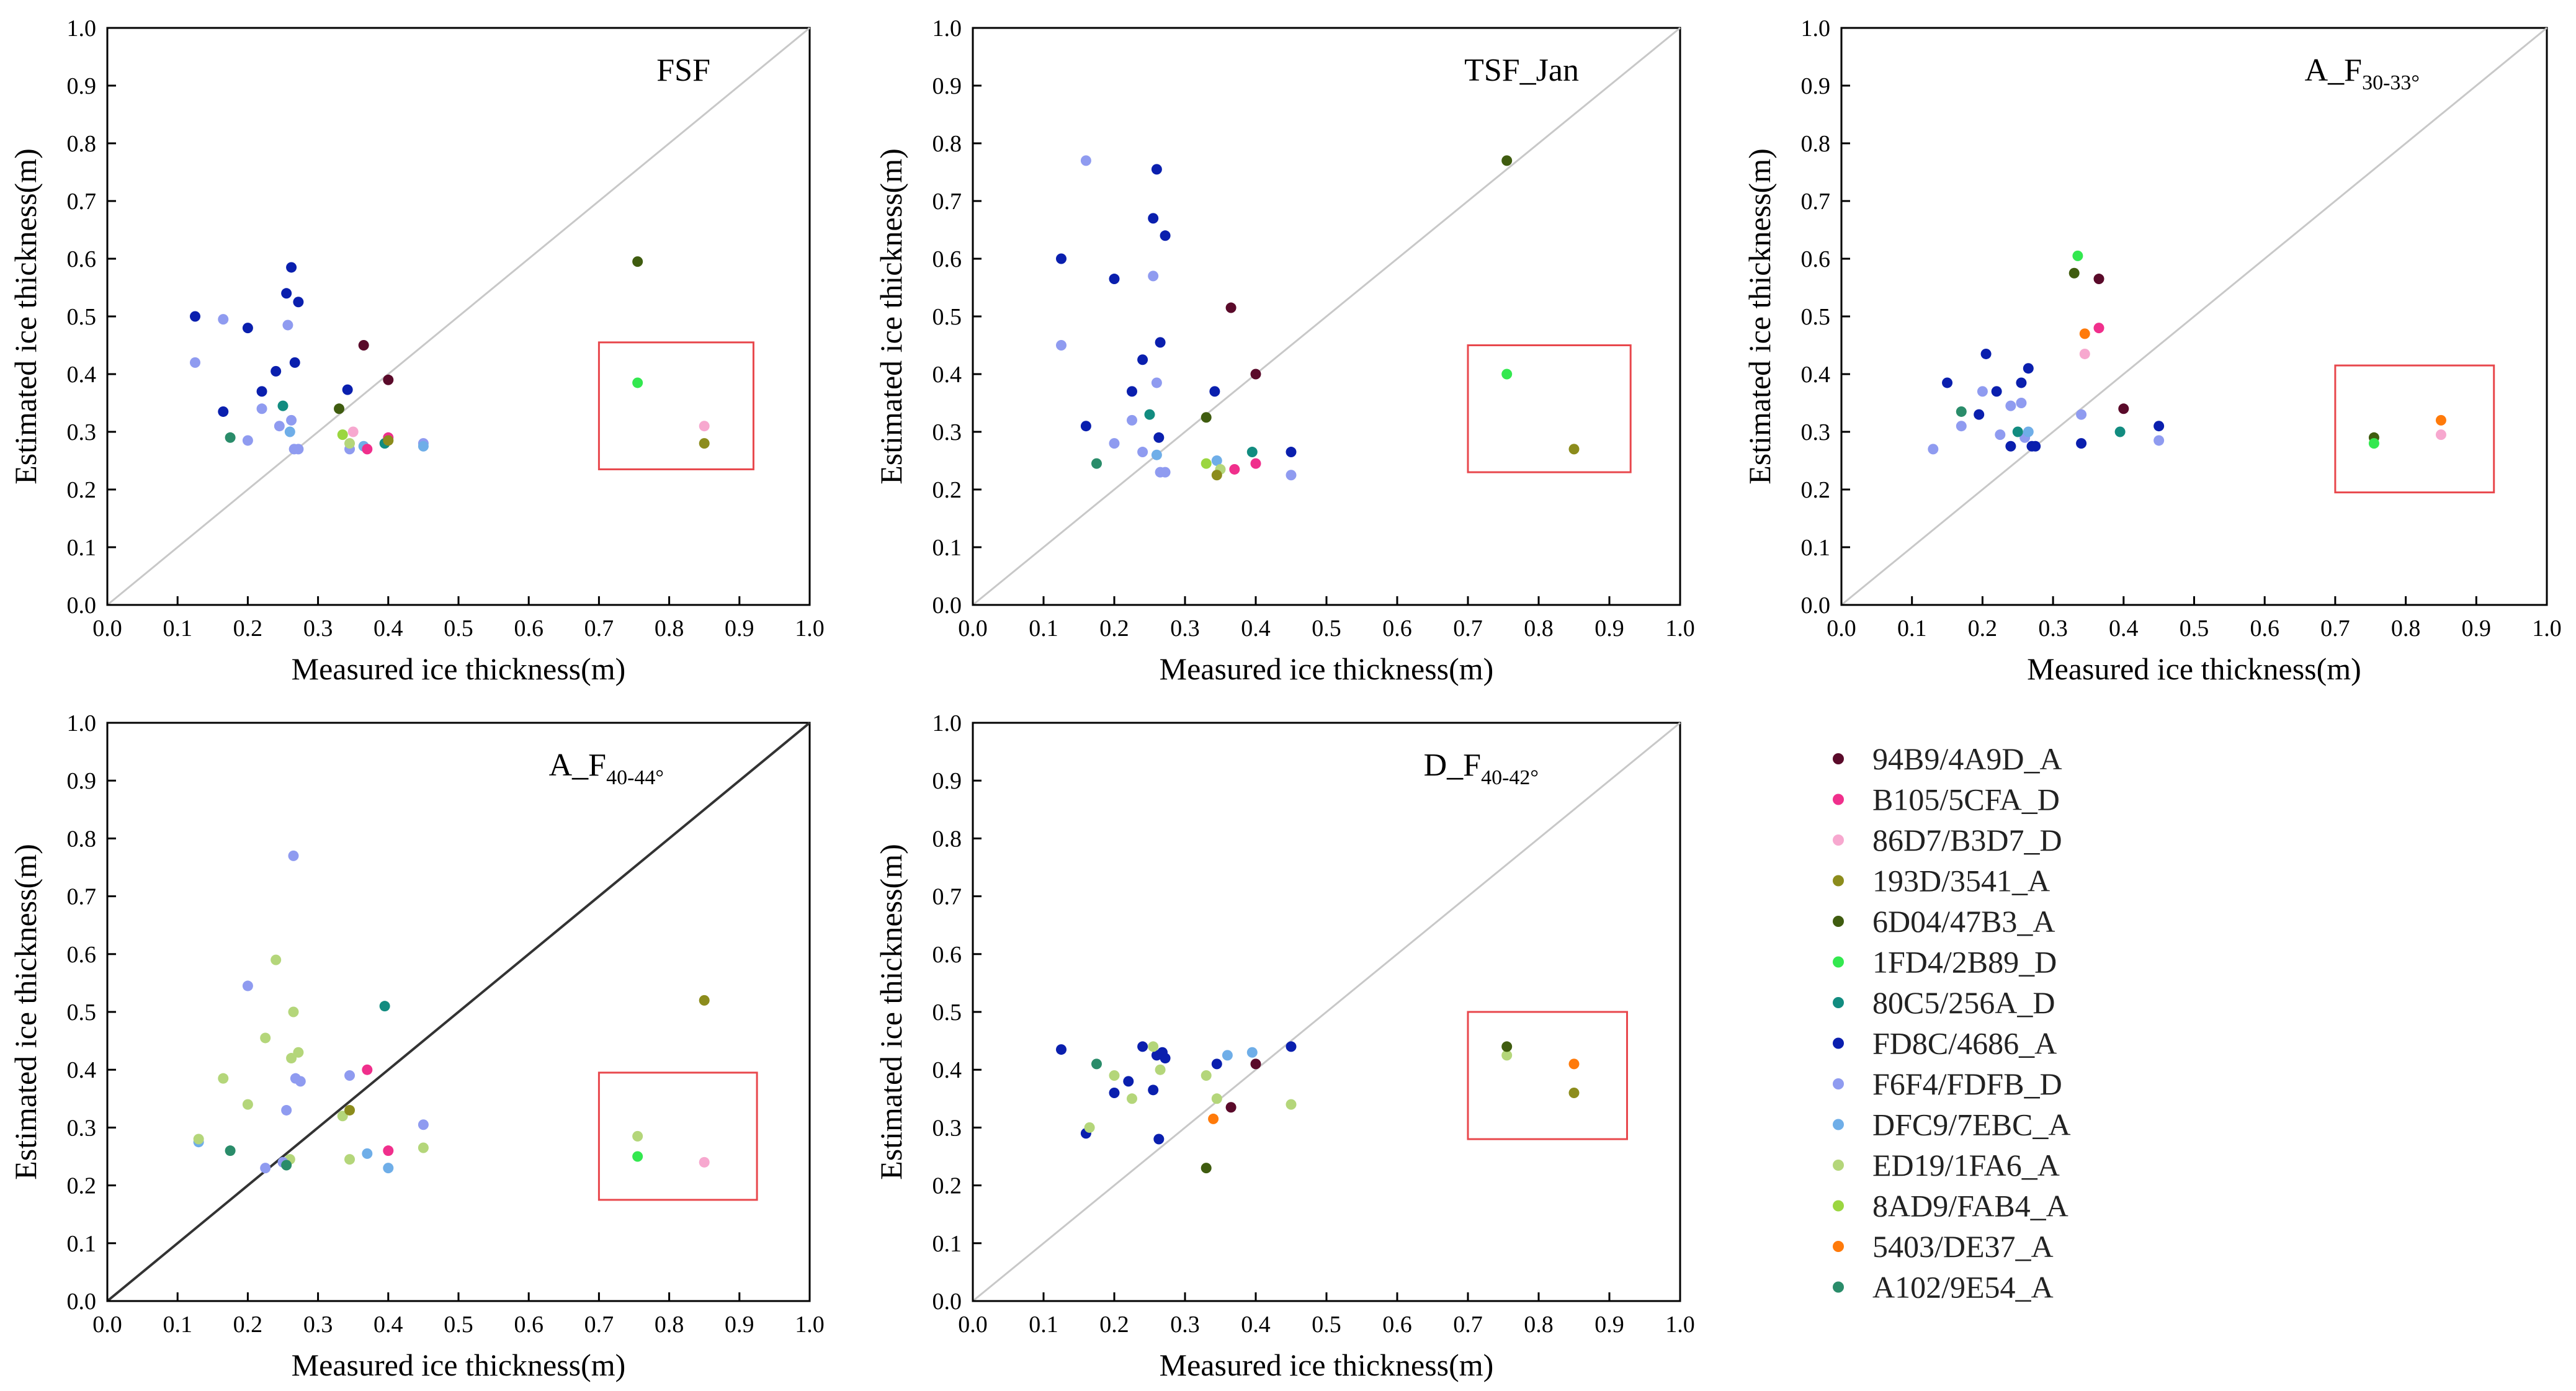 This screenshot has height=1391, width=2576. I want to click on y-tick-label: 0.4, so click(82, 1070).